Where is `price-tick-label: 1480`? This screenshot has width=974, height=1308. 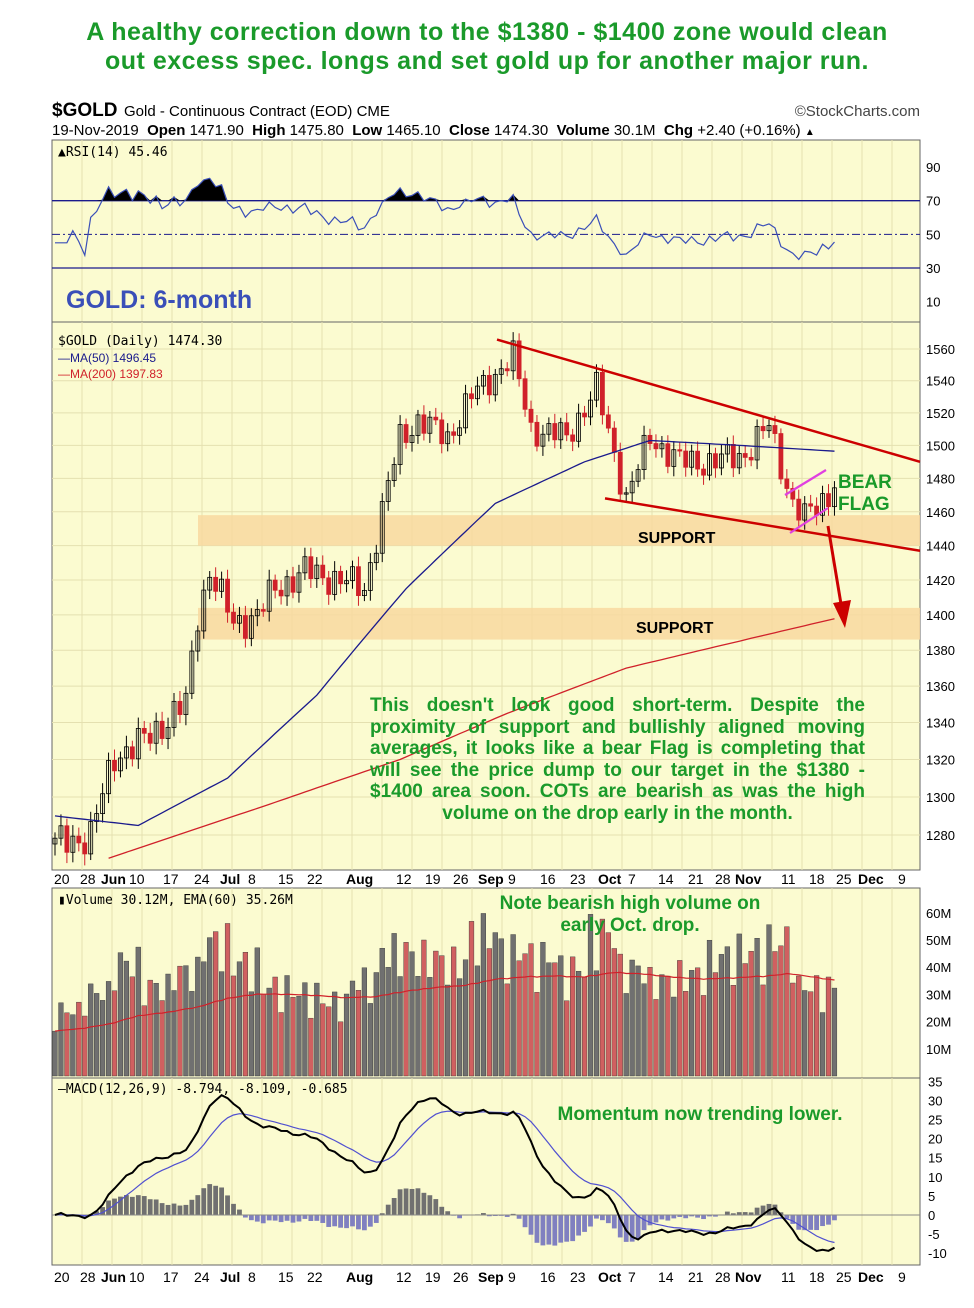
price-tick-label: 1480 is located at coordinates (940, 478).